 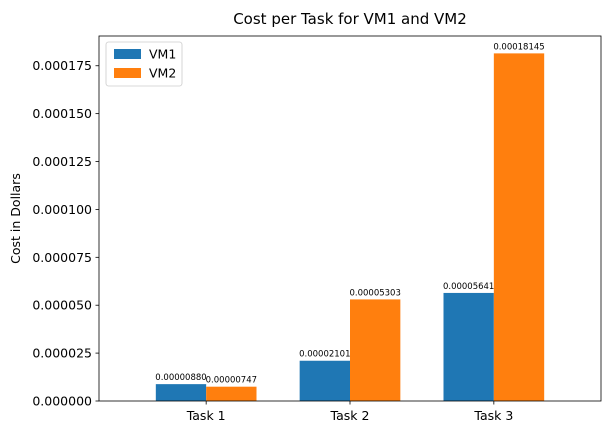 What do you see at coordinates (62, 209) in the screenshot?
I see `y-tick-label: 0.000100` at bounding box center [62, 209].